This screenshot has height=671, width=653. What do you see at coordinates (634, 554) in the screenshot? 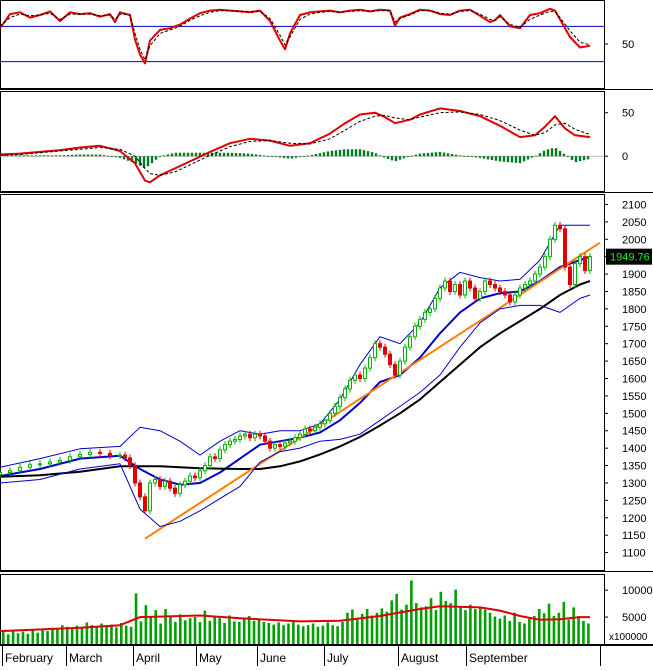
I see `y-tick-label-price: 1100` at bounding box center [634, 554].